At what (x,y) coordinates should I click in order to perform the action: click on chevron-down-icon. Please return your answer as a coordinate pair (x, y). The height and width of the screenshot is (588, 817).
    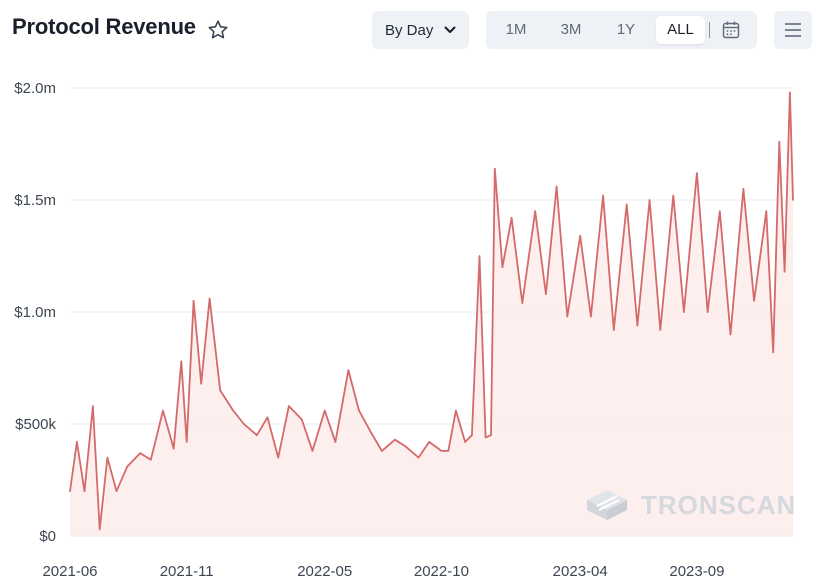
    Looking at the image, I should click on (450, 29).